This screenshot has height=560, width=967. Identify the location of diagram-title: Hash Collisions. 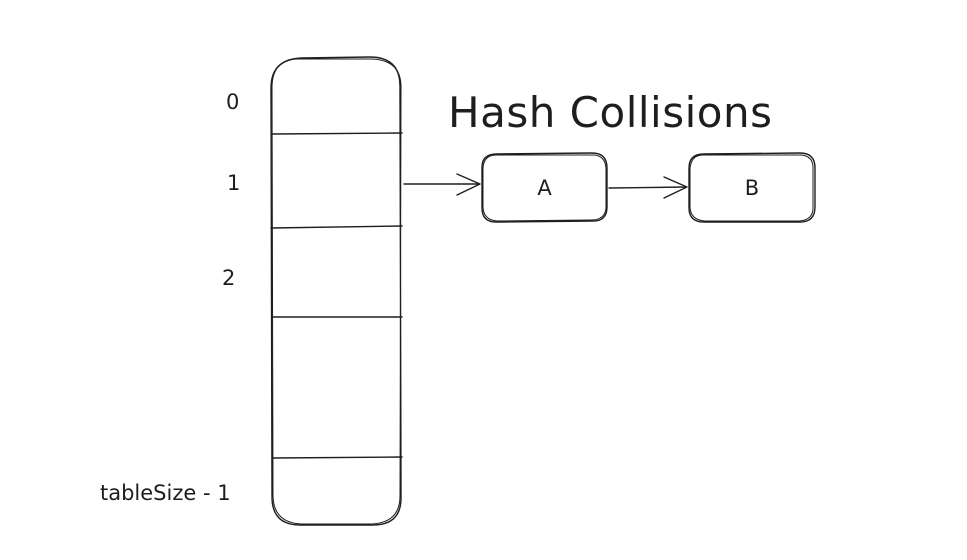
(610, 112).